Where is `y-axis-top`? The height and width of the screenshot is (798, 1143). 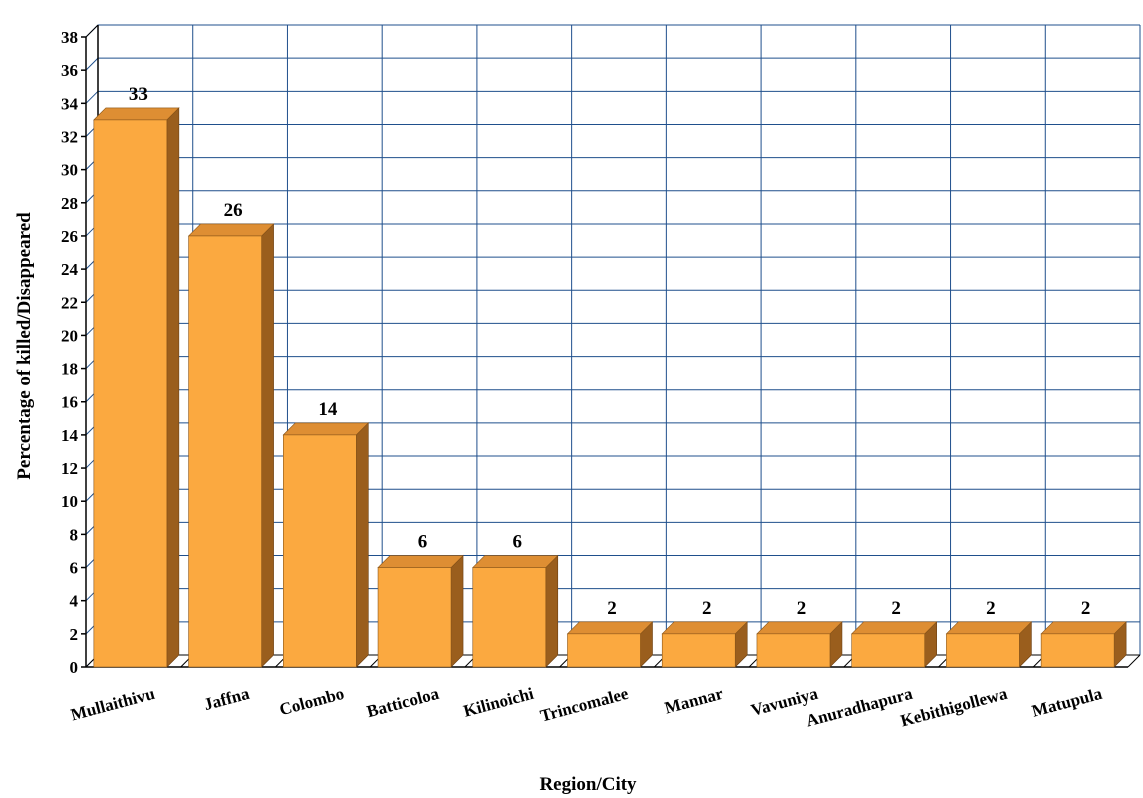
y-axis-top is located at coordinates (92, 31).